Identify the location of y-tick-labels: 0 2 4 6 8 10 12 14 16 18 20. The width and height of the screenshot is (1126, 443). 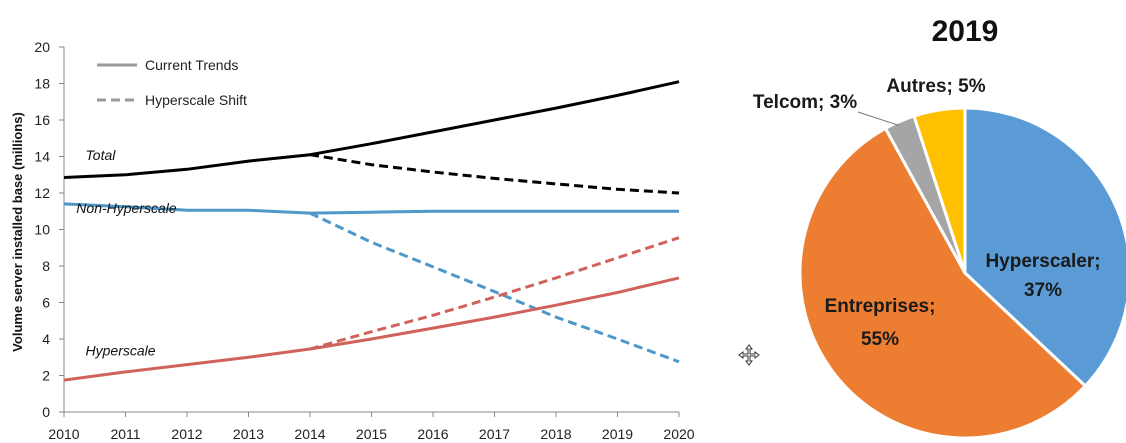
(49, 229).